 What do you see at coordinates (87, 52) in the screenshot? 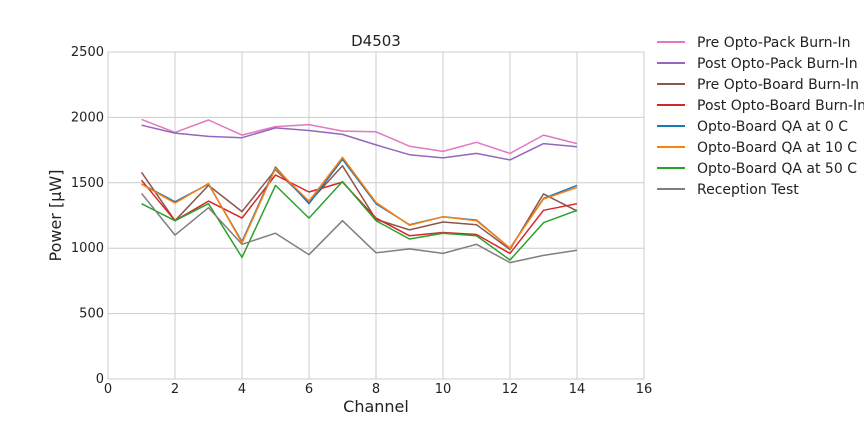
I see `y-tick-label: 2500` at bounding box center [87, 52].